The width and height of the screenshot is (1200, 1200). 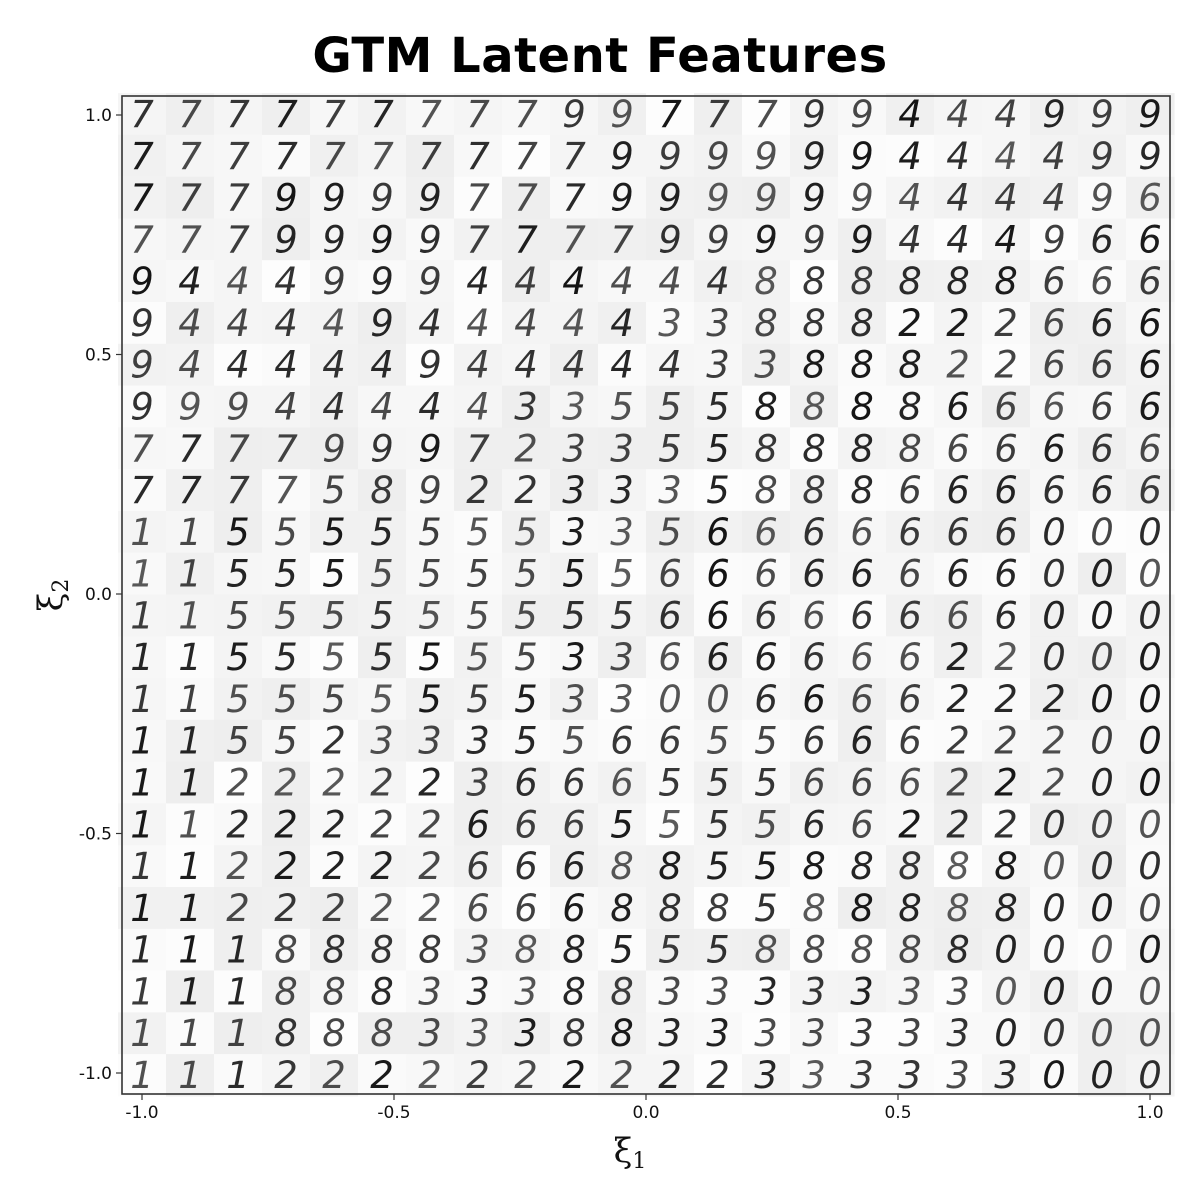 I want to click on x-tick-label: -0.5, so click(x=393, y=1113).